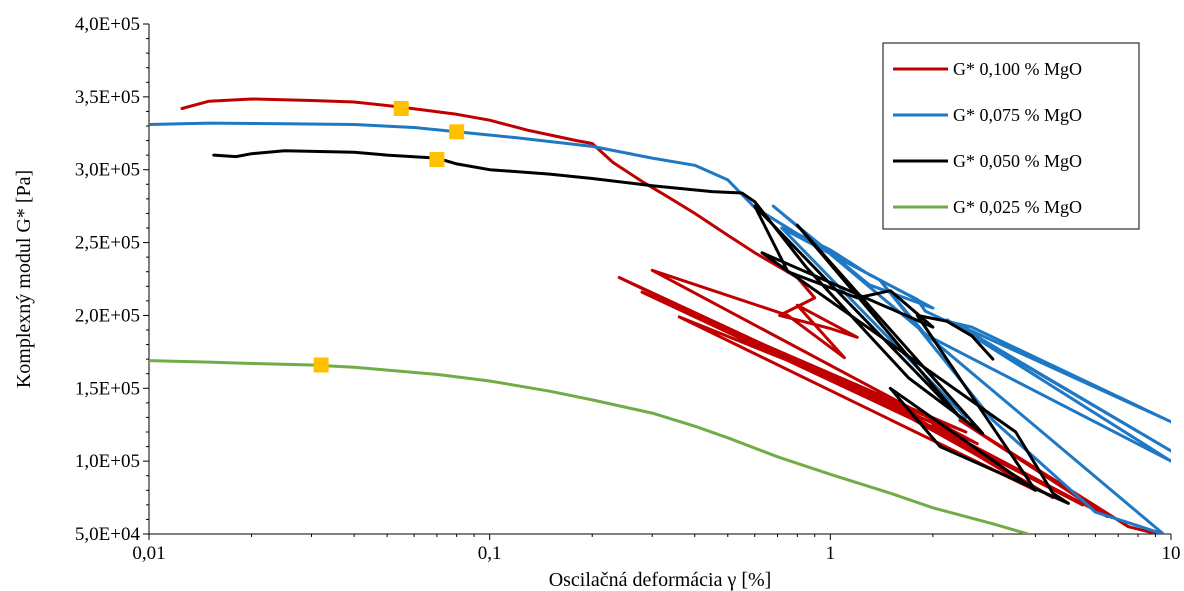  I want to click on y-tick-label: 3,0E+05, so click(107, 170).